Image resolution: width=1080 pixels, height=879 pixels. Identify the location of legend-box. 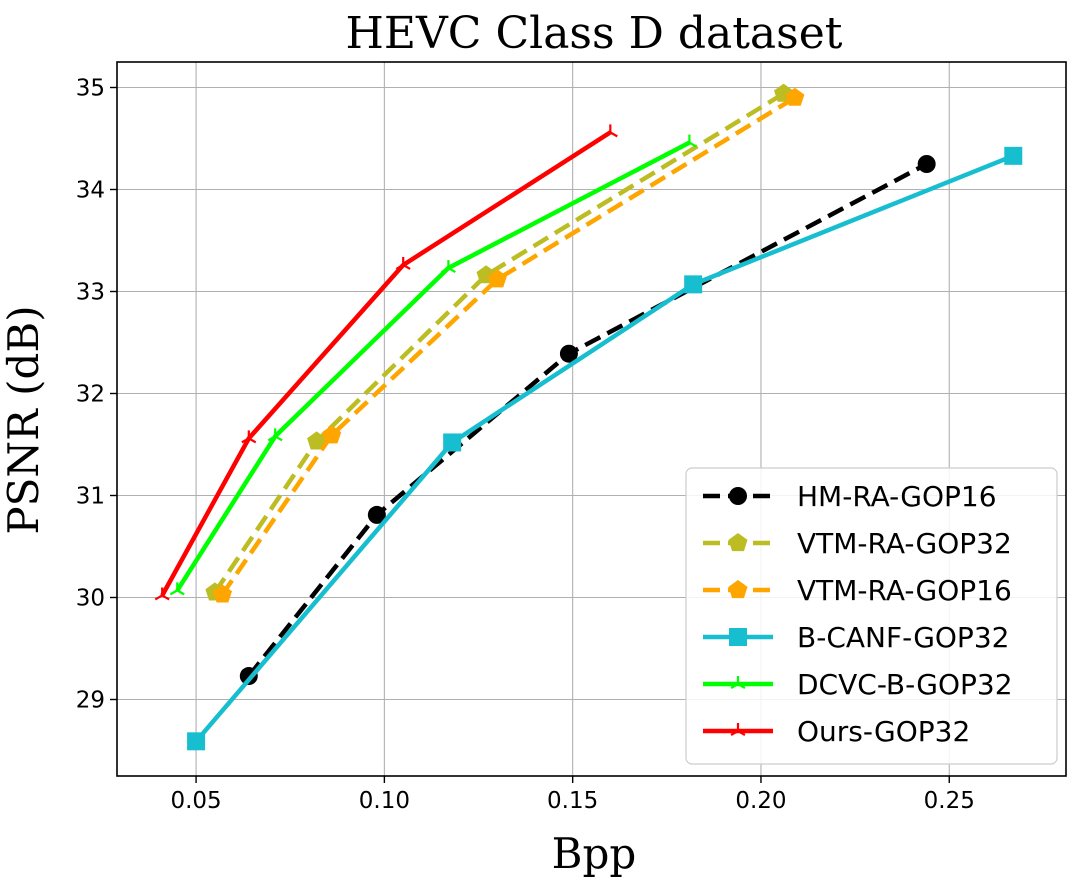
(871, 616).